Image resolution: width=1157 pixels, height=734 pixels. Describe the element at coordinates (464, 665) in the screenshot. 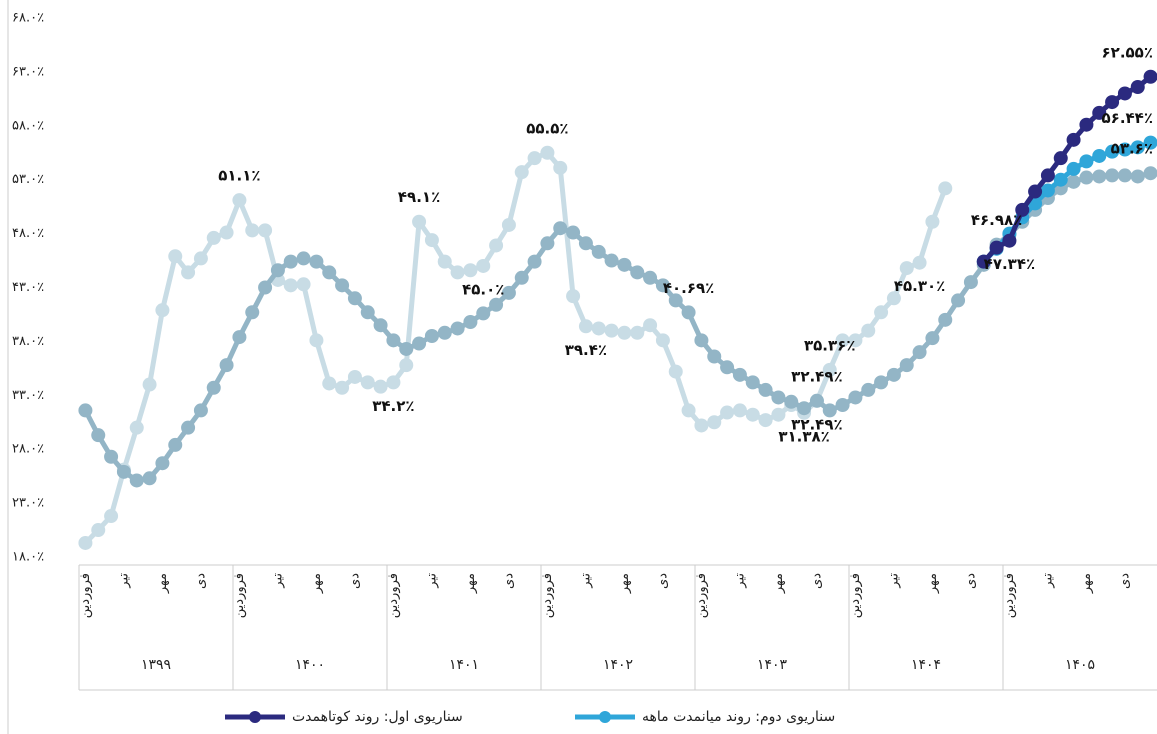

I see `year-label: ۱۴۰۱` at that location.